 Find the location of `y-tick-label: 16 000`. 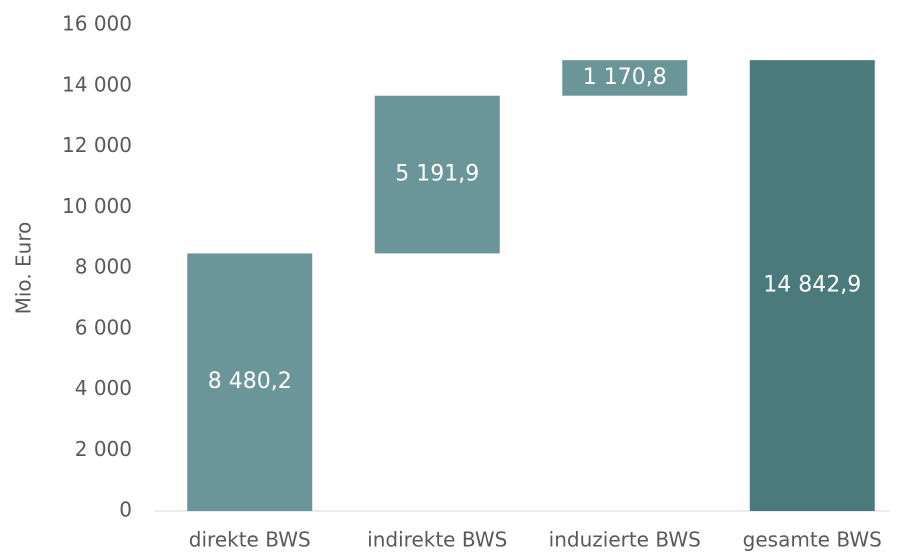

y-tick-label: 16 000 is located at coordinates (97, 24).